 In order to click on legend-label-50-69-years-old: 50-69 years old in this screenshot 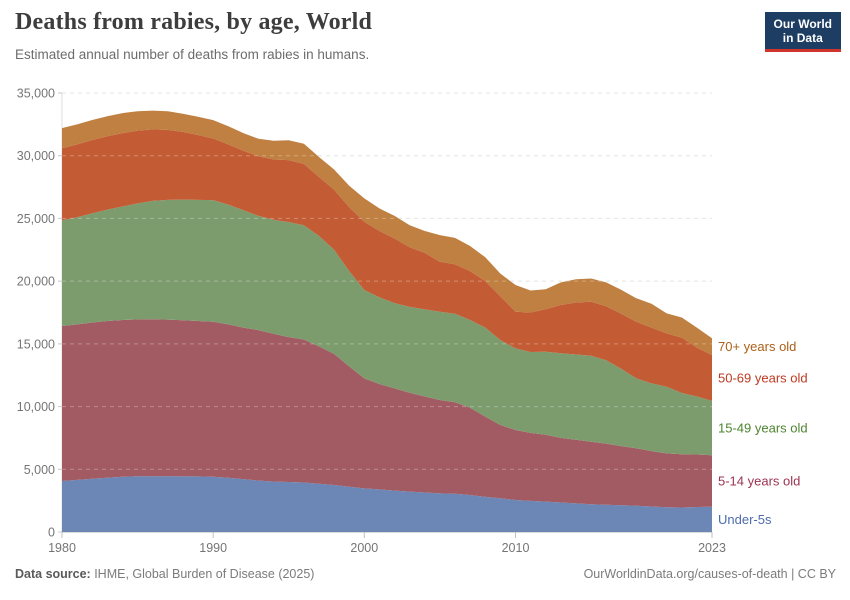, I will do `click(763, 378)`.